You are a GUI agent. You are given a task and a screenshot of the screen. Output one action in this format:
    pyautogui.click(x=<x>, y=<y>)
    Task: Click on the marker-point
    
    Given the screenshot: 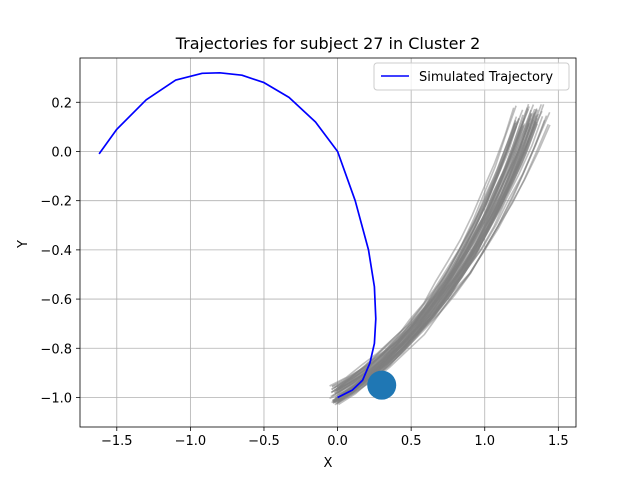 What is the action you would take?
    pyautogui.click(x=382, y=385)
    